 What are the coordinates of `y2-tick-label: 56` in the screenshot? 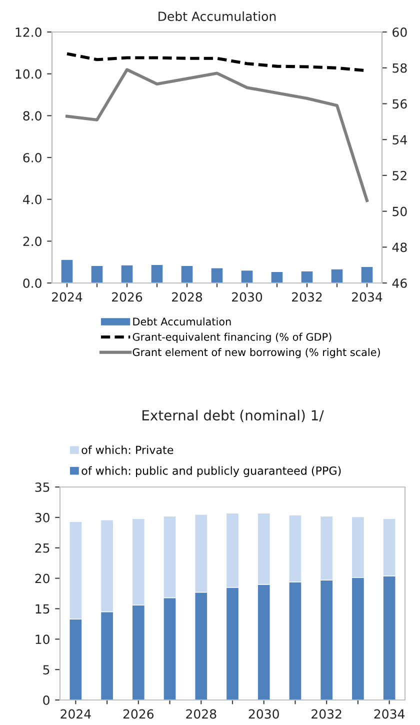 It's located at (399, 104).